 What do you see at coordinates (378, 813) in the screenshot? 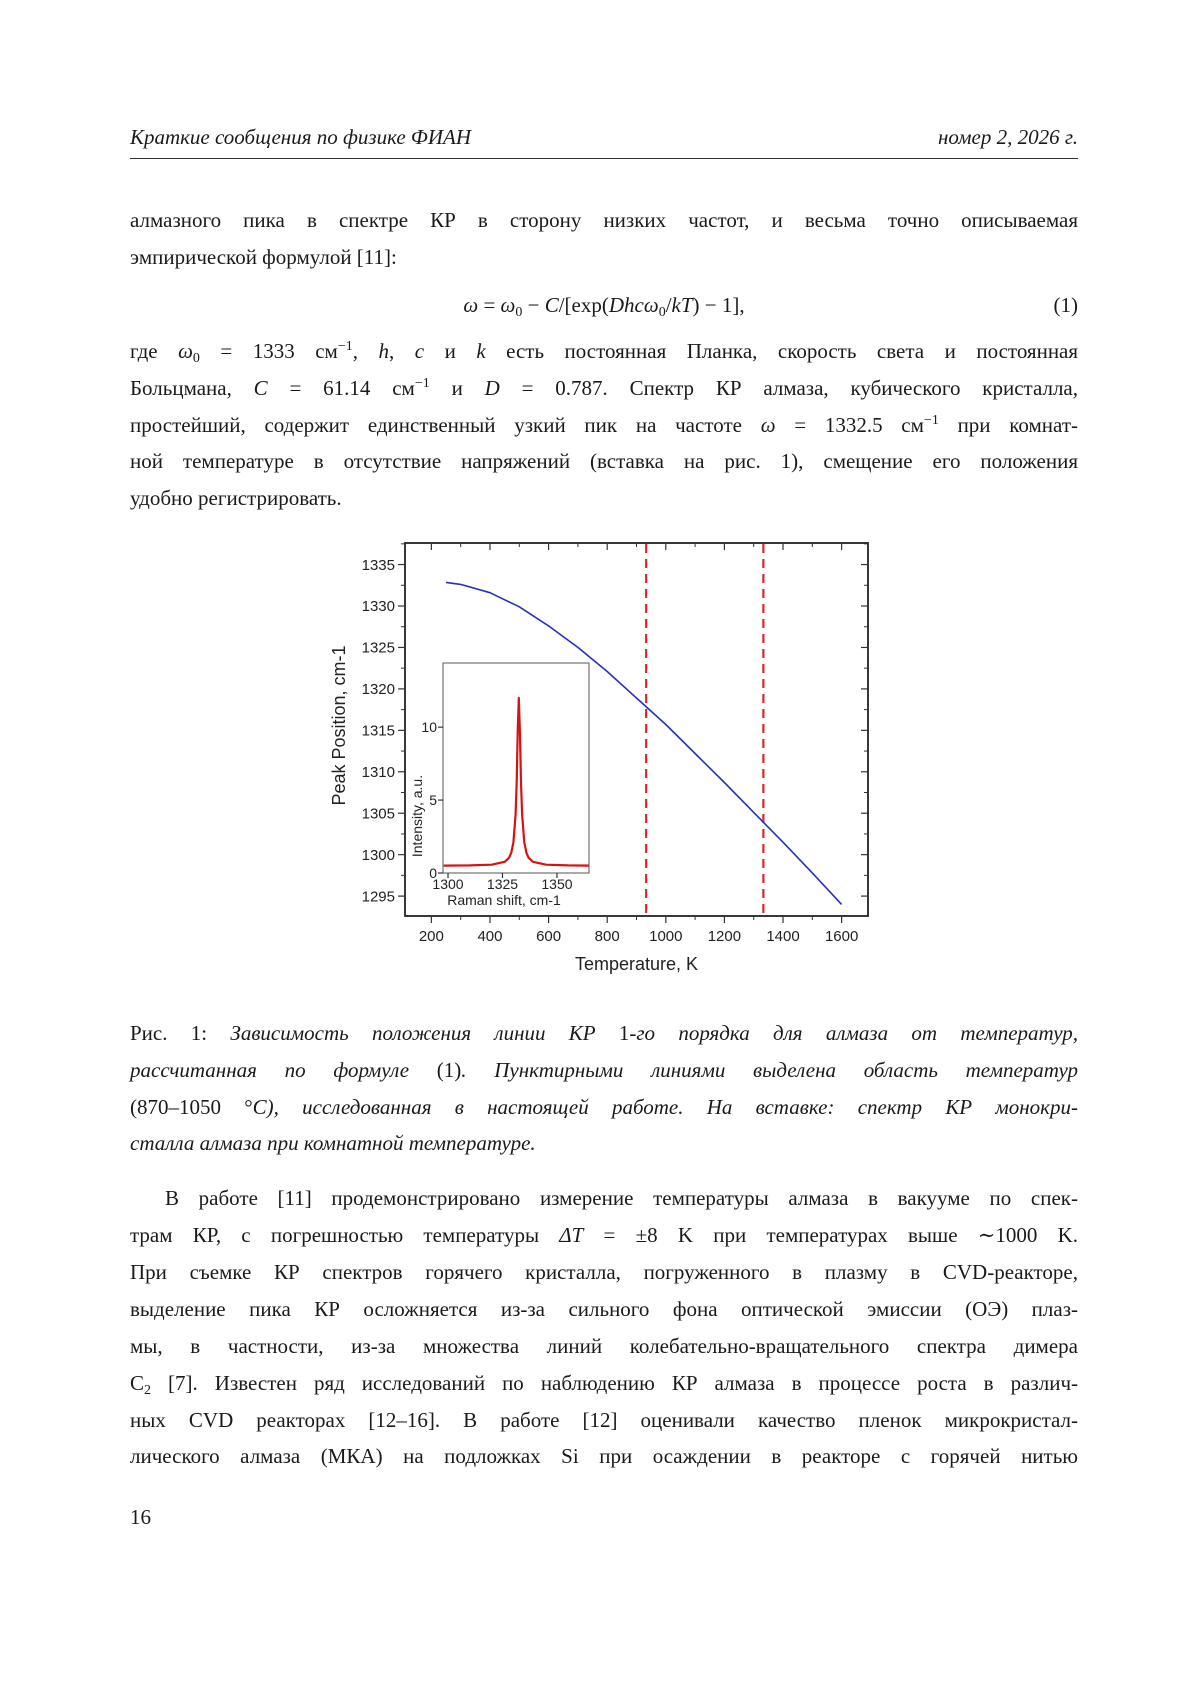
I see `y-tick-label: 1305` at bounding box center [378, 813].